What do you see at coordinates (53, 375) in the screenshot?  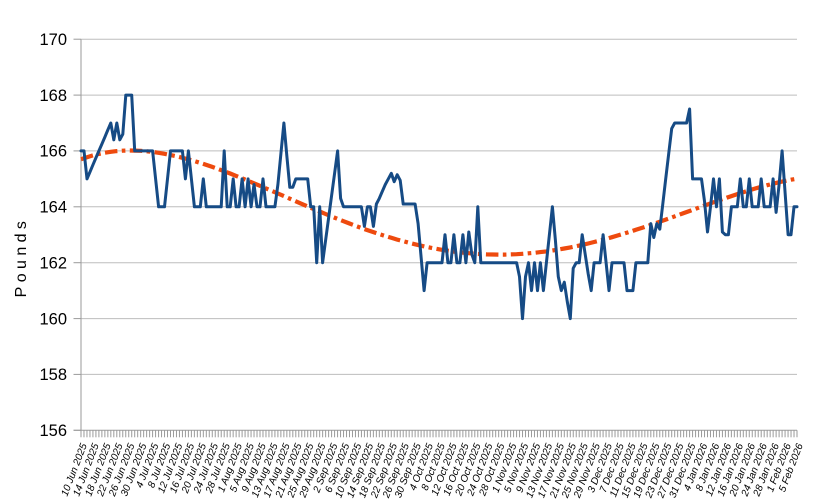 I see `svg-text: 158` at bounding box center [53, 375].